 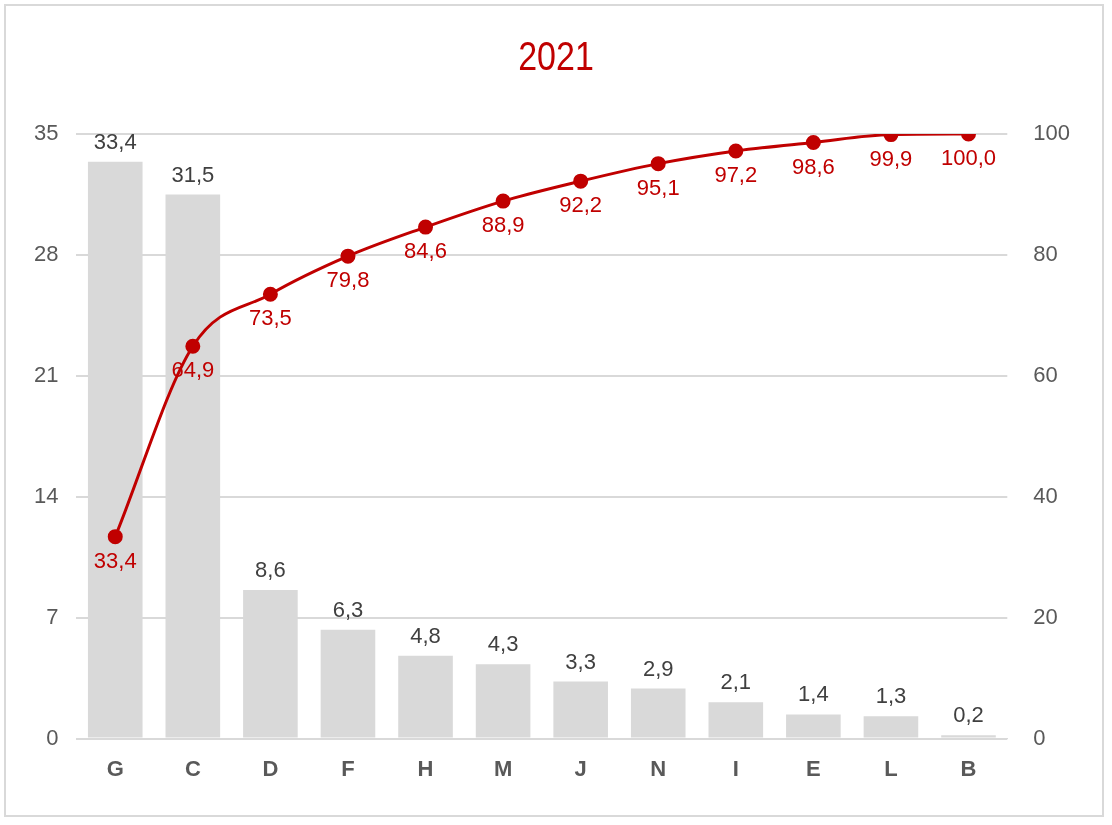 What do you see at coordinates (658, 668) in the screenshot?
I see `data-label: 2,9` at bounding box center [658, 668].